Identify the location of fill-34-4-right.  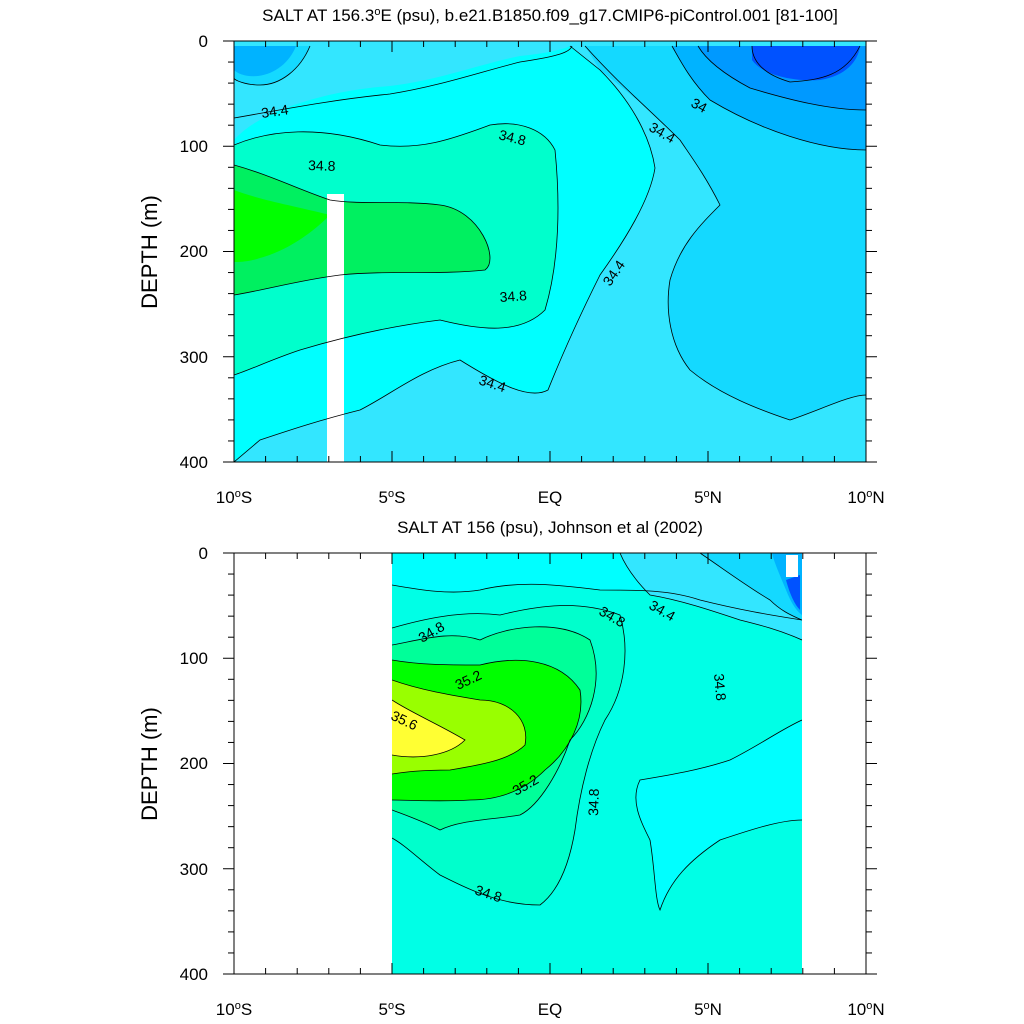
(718, 815).